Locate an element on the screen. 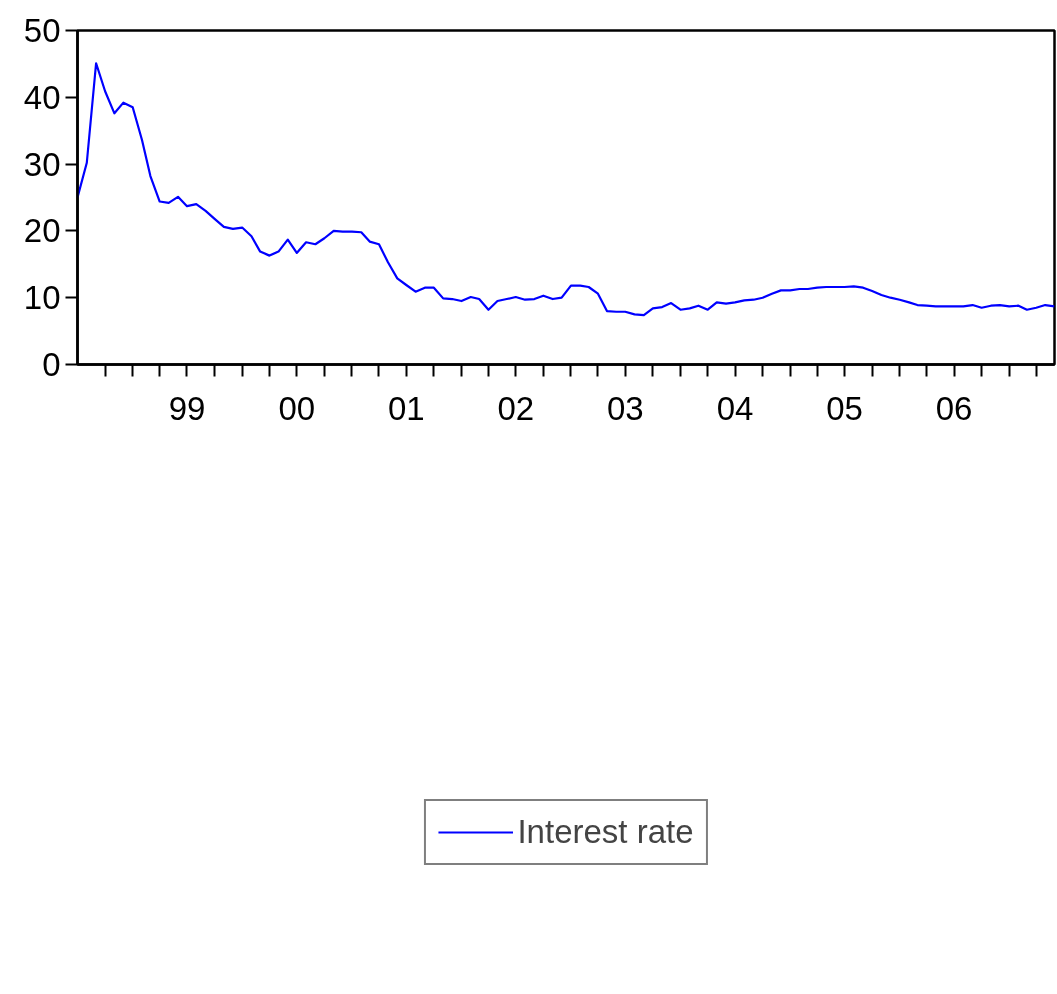 Image resolution: width=1057 pixels, height=994 pixels. x-tick-label: 06 is located at coordinates (954, 408).